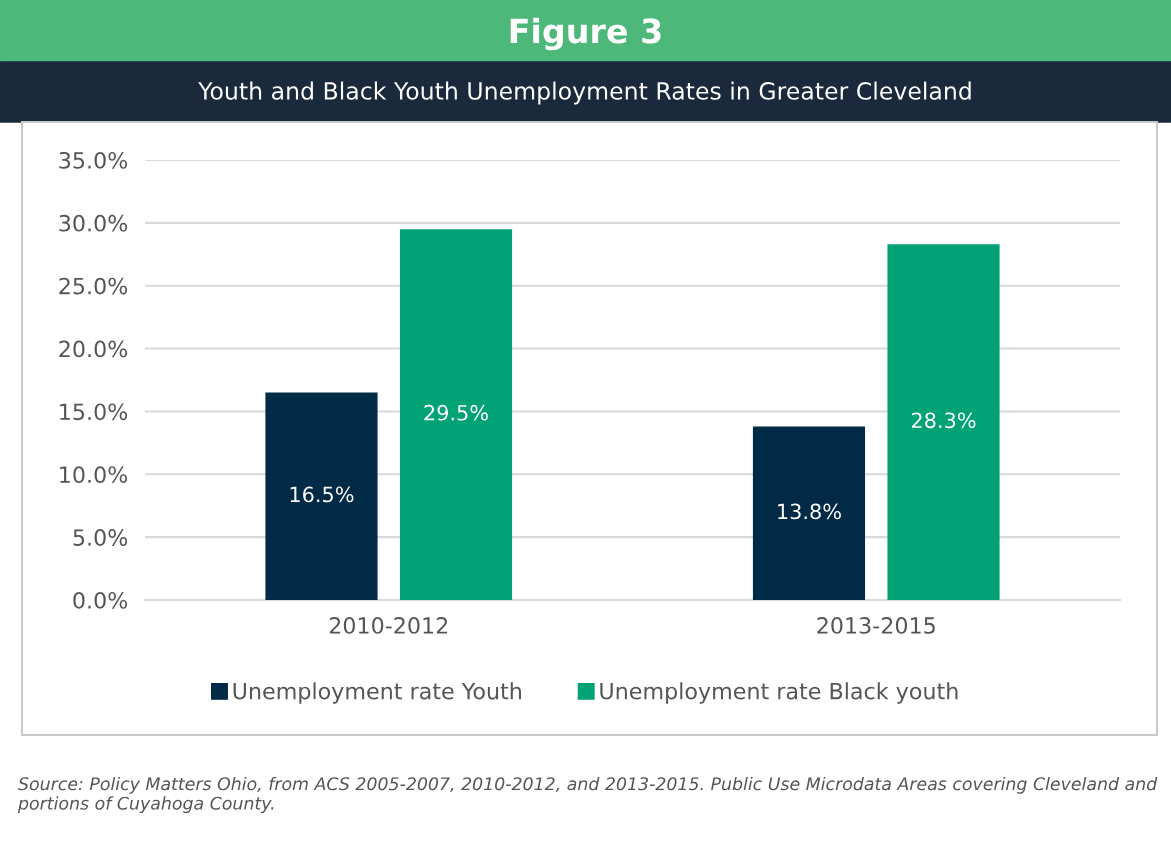 The width and height of the screenshot is (1171, 844). I want to click on y-tick-label: 25.0%, so click(93, 286).